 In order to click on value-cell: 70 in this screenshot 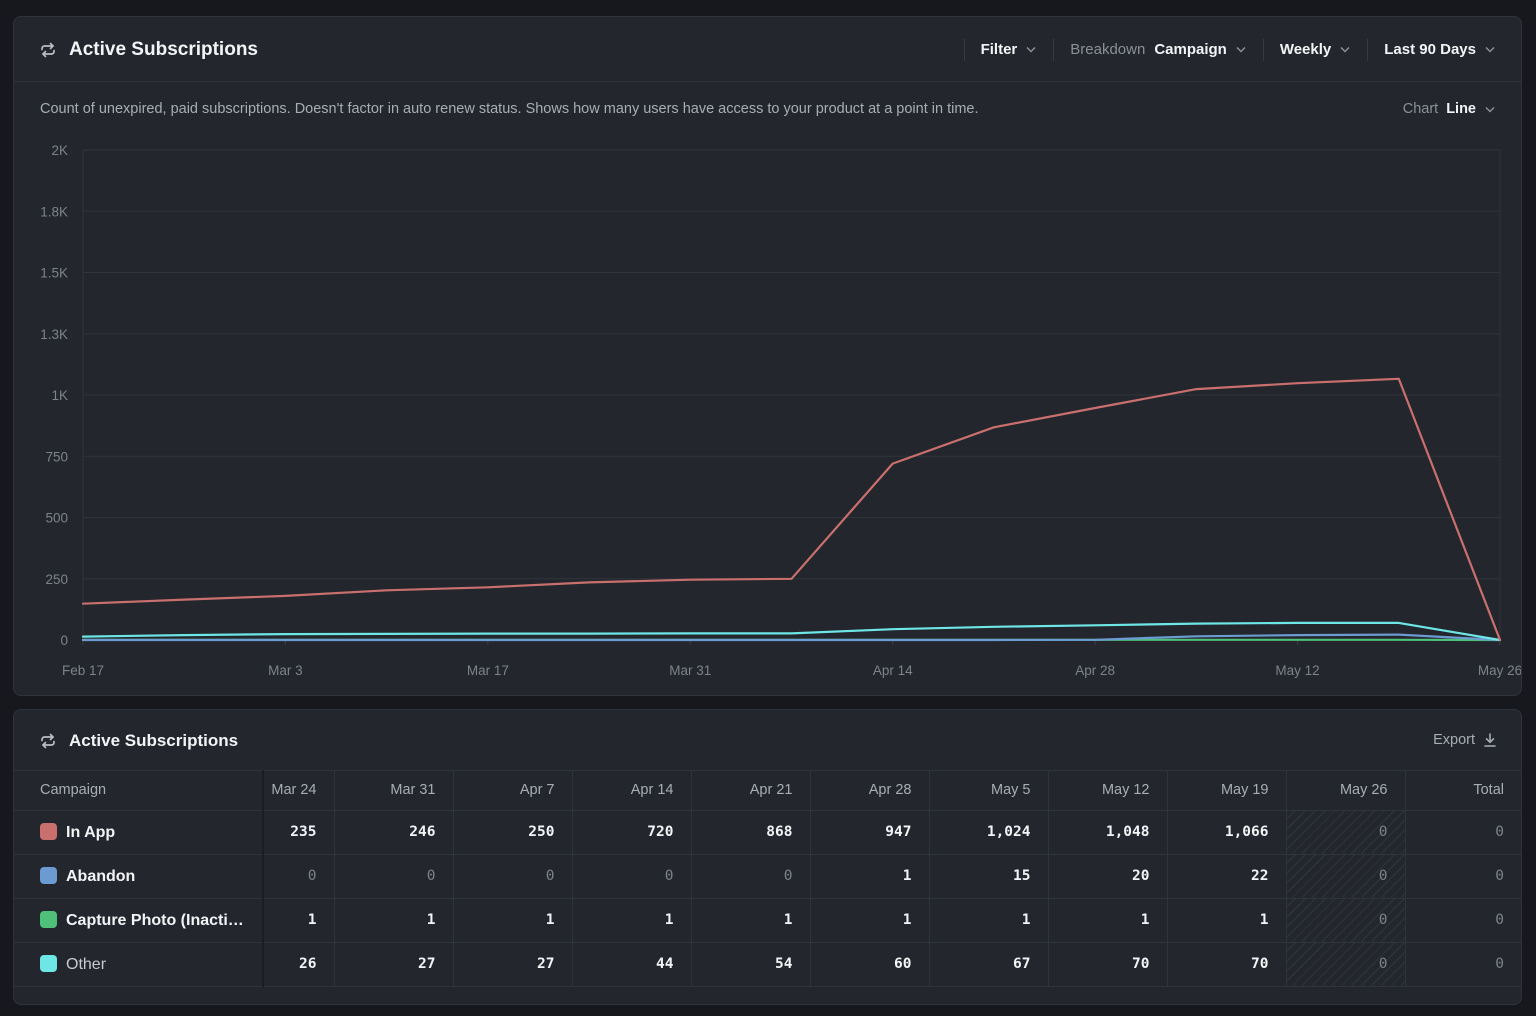, I will do `click(1227, 964)`.